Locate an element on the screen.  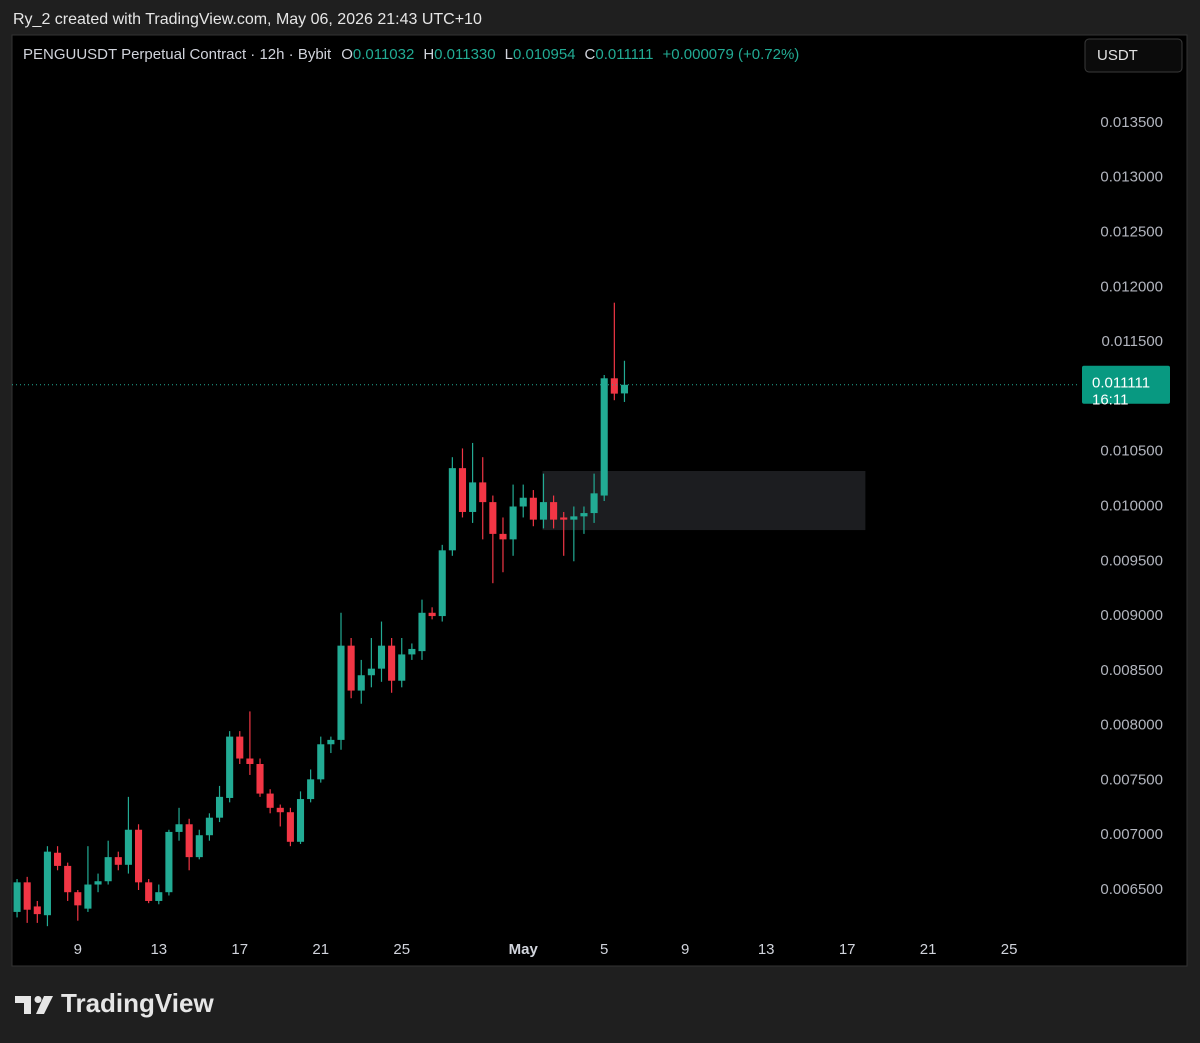
legend-key: C is located at coordinates (590, 54).